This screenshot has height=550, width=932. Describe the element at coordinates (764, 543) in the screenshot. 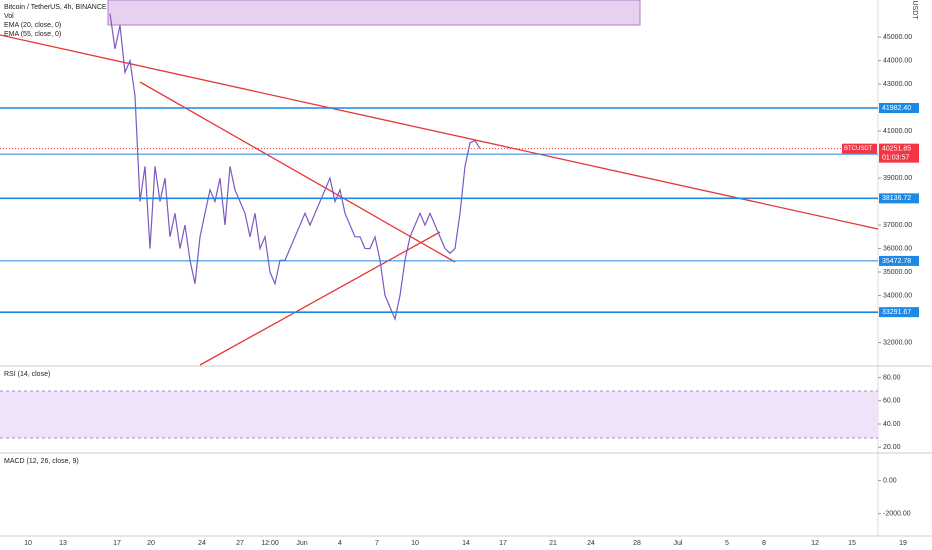

I see `x-tick-label: 8` at that location.